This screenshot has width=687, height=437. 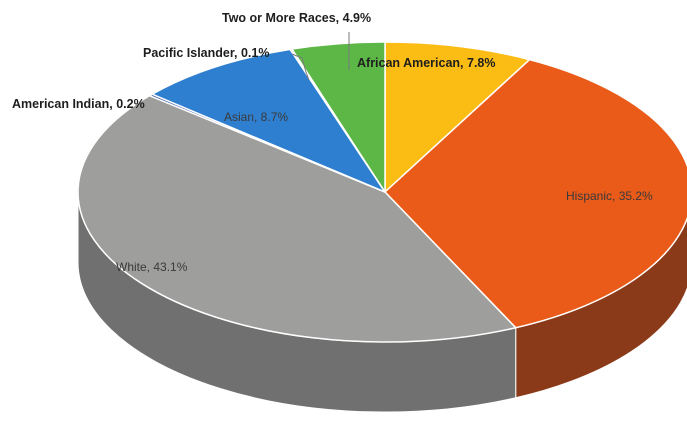 I want to click on label-asian: Asian, 8.7%, so click(x=256, y=117).